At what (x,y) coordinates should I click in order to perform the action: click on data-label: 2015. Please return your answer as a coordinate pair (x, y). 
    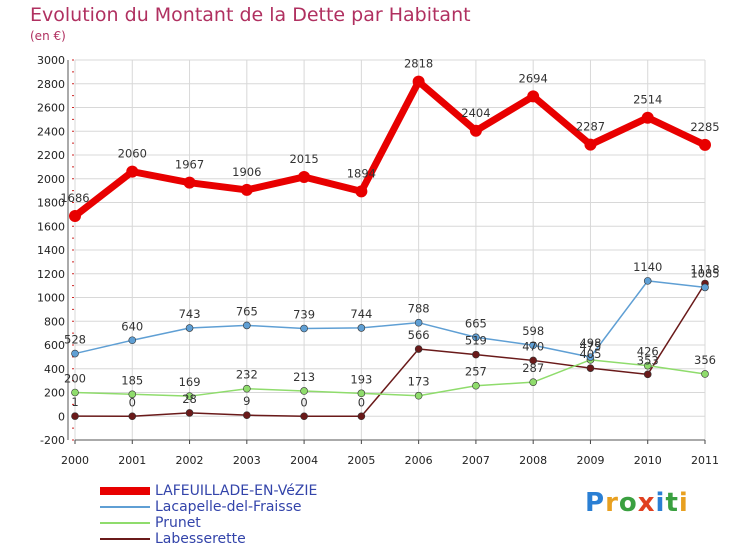
    Looking at the image, I should click on (303, 159).